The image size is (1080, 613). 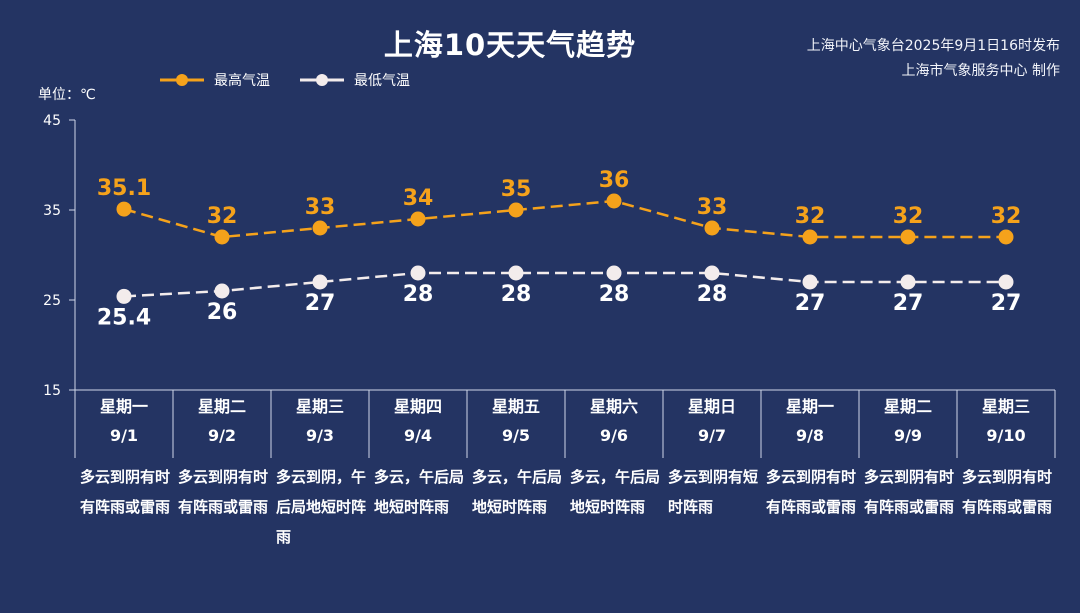 What do you see at coordinates (52, 211) in the screenshot?
I see `y-tick-label: 35` at bounding box center [52, 211].